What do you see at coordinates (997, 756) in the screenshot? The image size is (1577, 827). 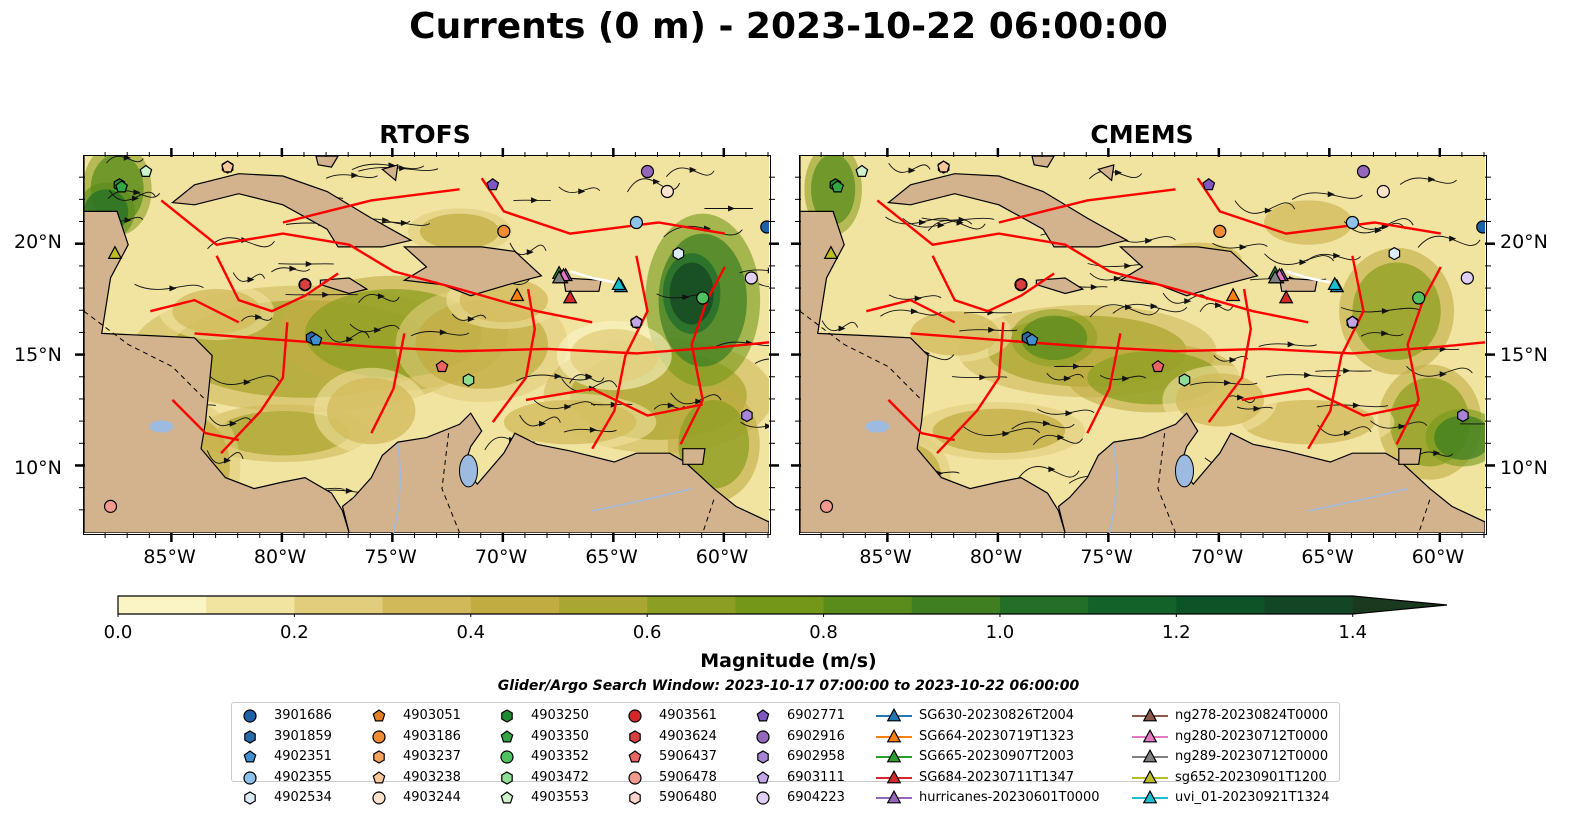 I see `legend-label: SG665-20230907T2003` at bounding box center [997, 756].